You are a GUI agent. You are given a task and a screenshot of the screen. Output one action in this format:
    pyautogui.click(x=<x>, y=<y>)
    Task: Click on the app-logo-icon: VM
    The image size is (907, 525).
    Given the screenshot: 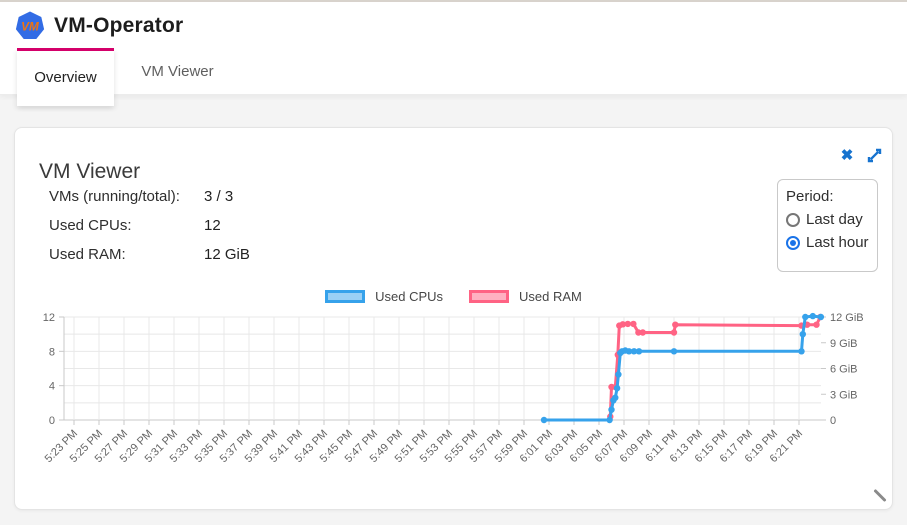 What is the action you would take?
    pyautogui.click(x=30, y=25)
    